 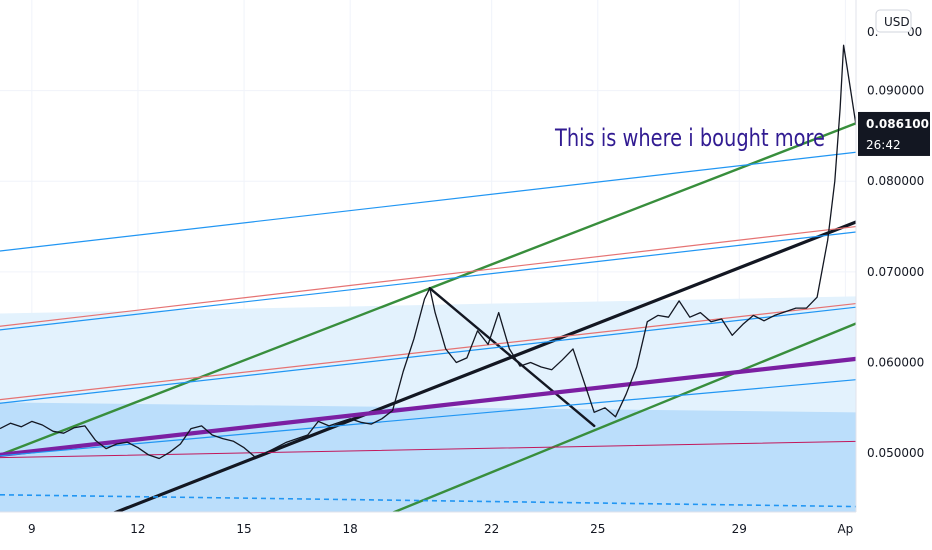 I want to click on price-axis-background, so click(x=894, y=256).